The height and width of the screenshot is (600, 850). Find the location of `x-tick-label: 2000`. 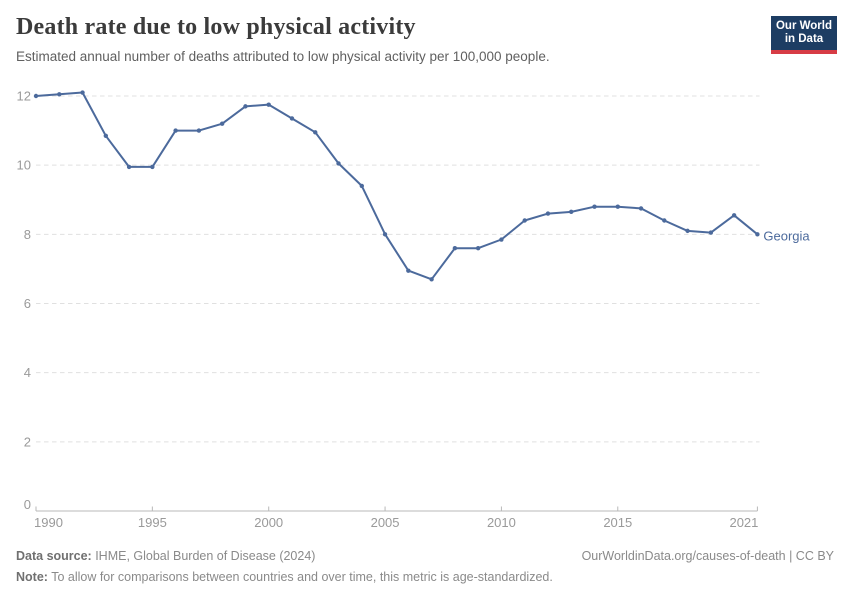

x-tick-label: 2000 is located at coordinates (268, 522).